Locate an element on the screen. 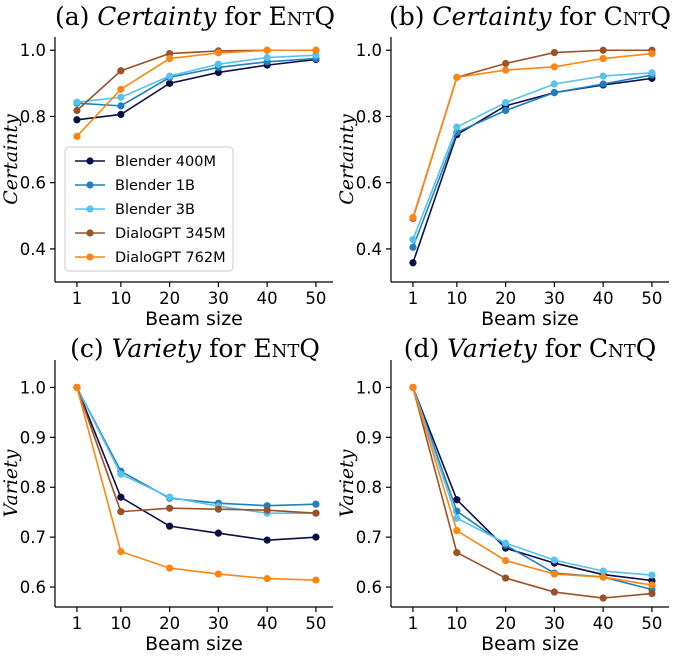  chart-title: (c) Variety for EntQ is located at coordinates (195, 348).